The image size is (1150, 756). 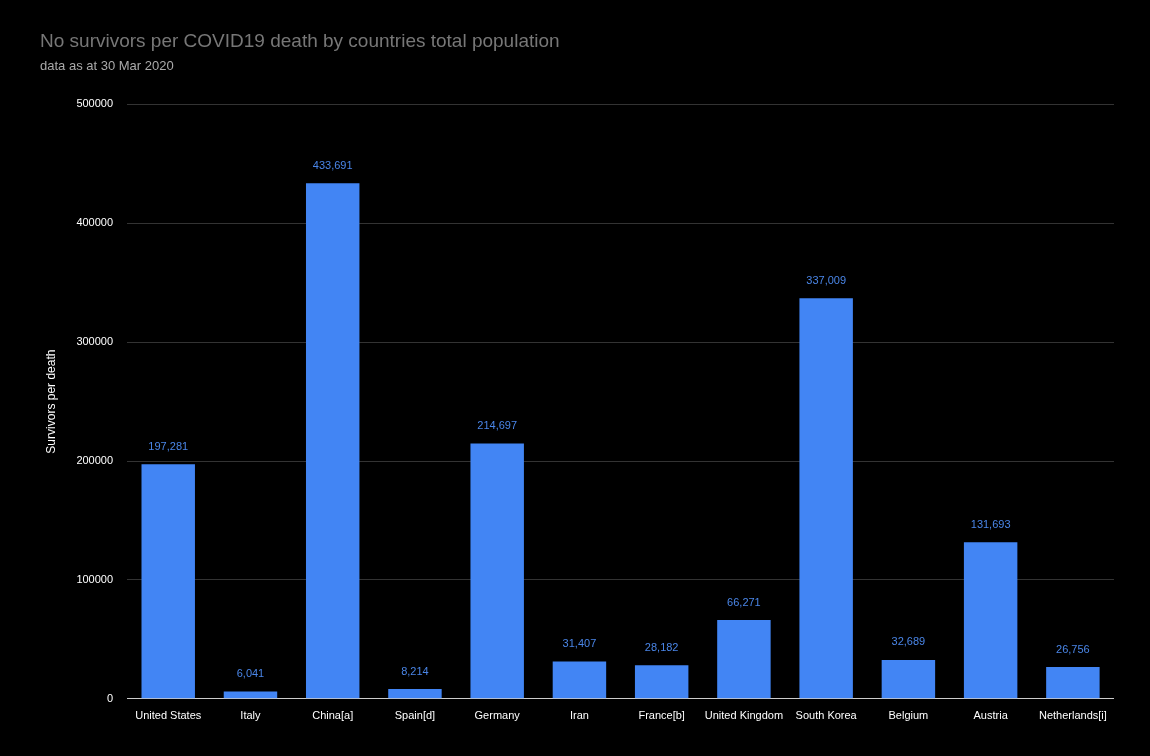 What do you see at coordinates (990, 523) in the screenshot?
I see `data-label: 131,693` at bounding box center [990, 523].